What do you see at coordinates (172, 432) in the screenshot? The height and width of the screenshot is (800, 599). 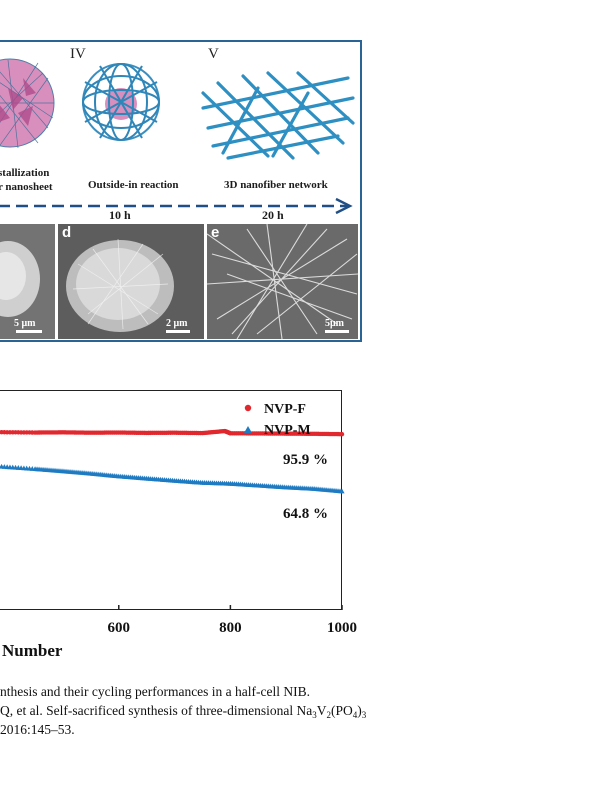 I see `series-nvp-f` at bounding box center [172, 432].